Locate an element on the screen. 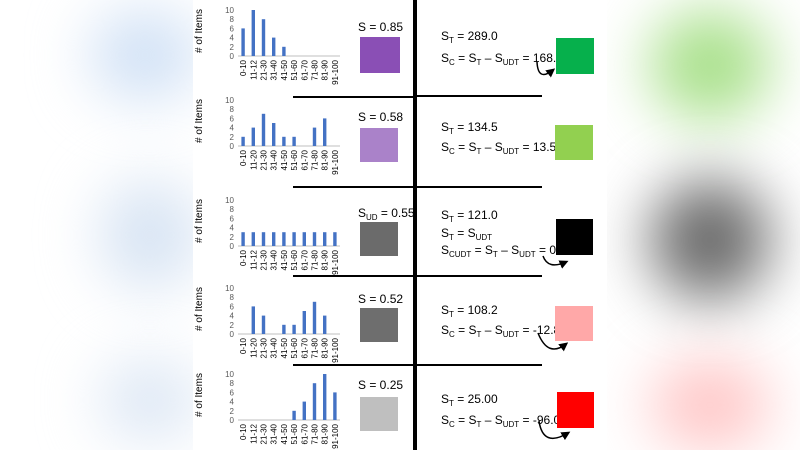 Image resolution: width=800 pixels, height=450 pixels. sc-line-1: SC = ST – SUDT = 168.0 is located at coordinates (502, 59).